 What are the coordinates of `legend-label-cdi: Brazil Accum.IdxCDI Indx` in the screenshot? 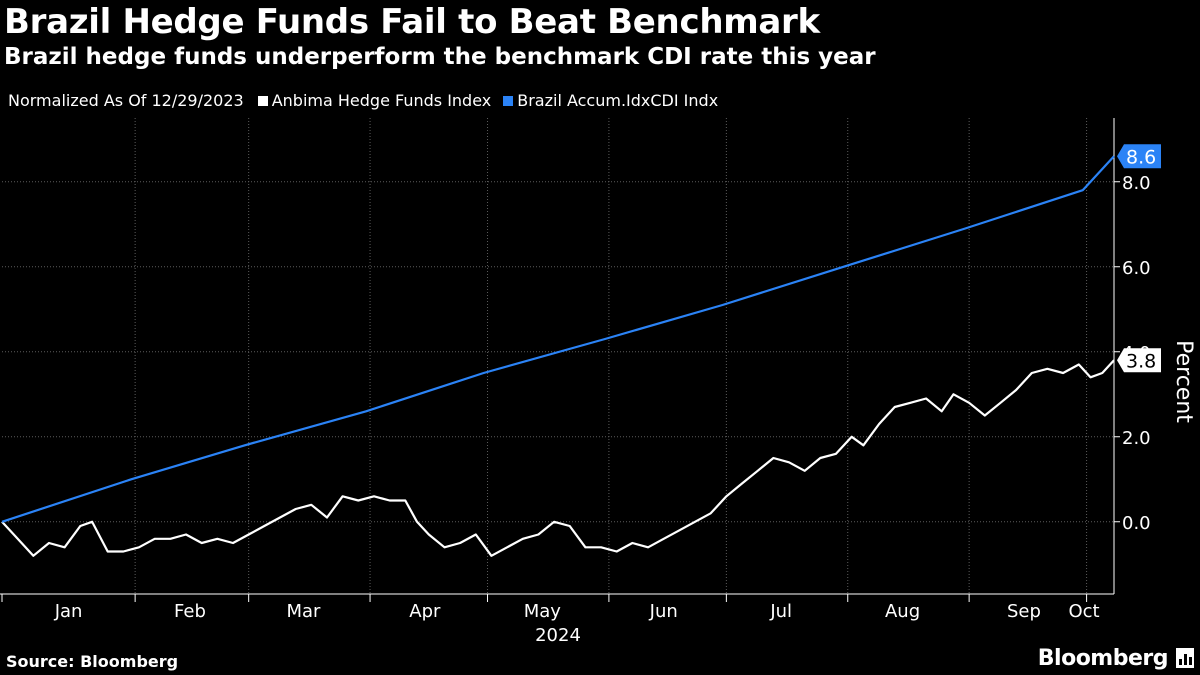 It's located at (618, 100).